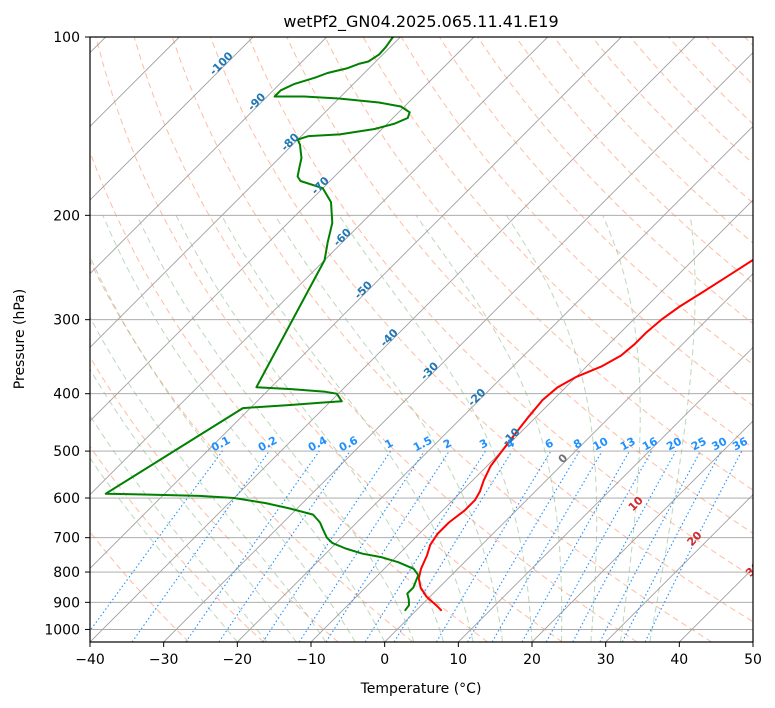  Describe the element at coordinates (363, 289) in the screenshot. I see `isotherm-label: -50` at that location.